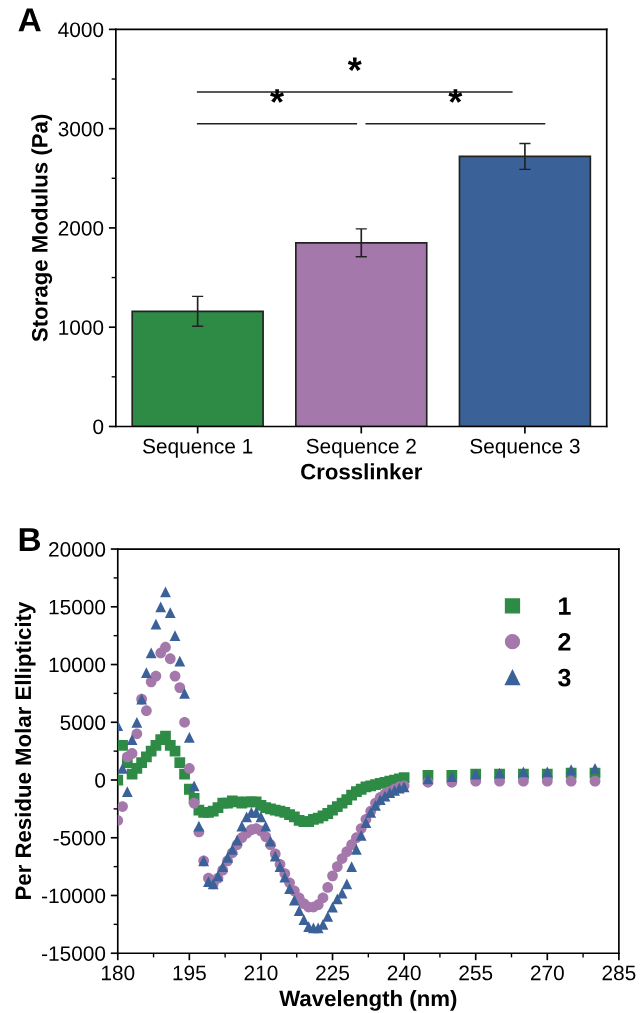 The width and height of the screenshot is (640, 1013). Describe the element at coordinates (74, 896) in the screenshot. I see `y-tick-label: -10000` at that location.